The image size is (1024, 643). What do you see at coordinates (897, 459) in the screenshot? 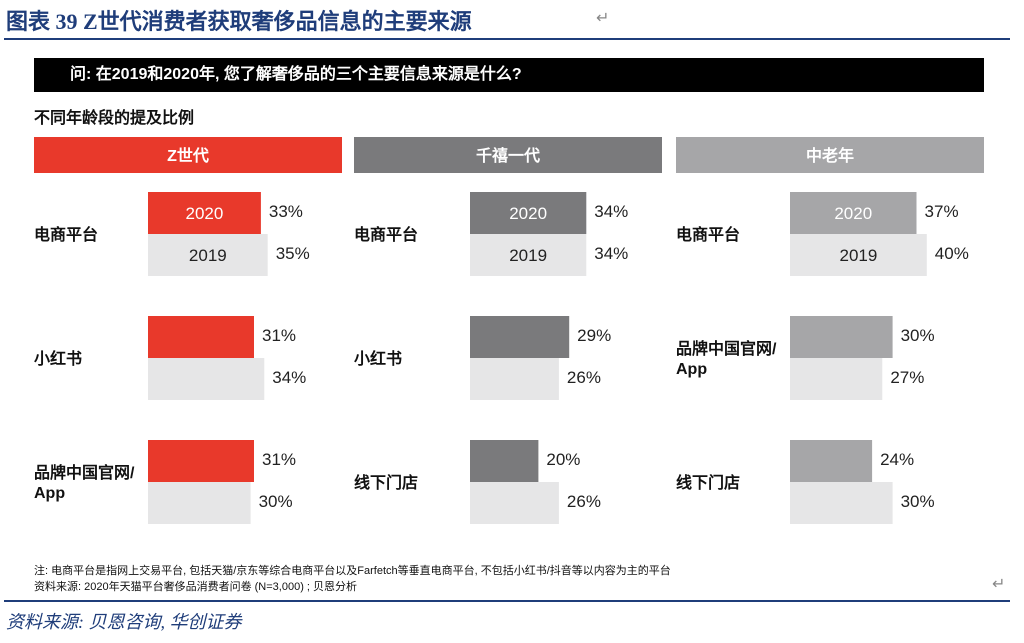
I see `data-label: 24%` at bounding box center [897, 459].